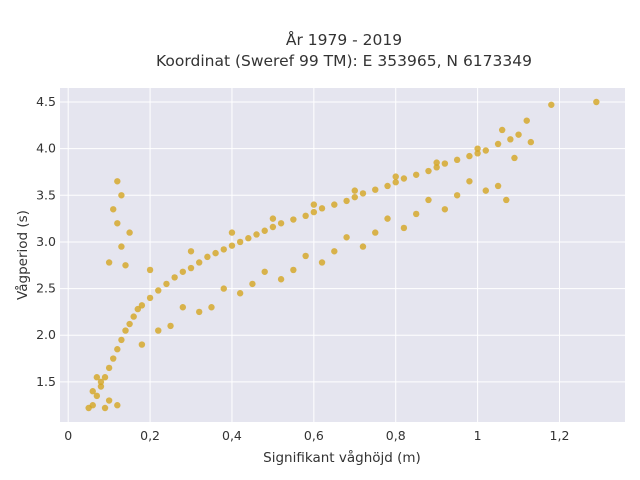 This screenshot has height=480, width=640. I want to click on x-tick-labels: 0 0,2 0,4 0,6 0,8 1 1,2, so click(316, 435).